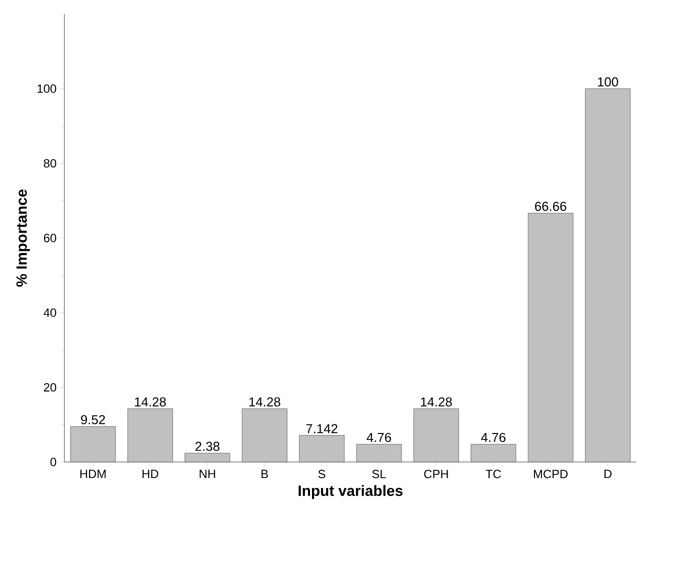  I want to click on x-tick-label: MCPD, so click(551, 474).